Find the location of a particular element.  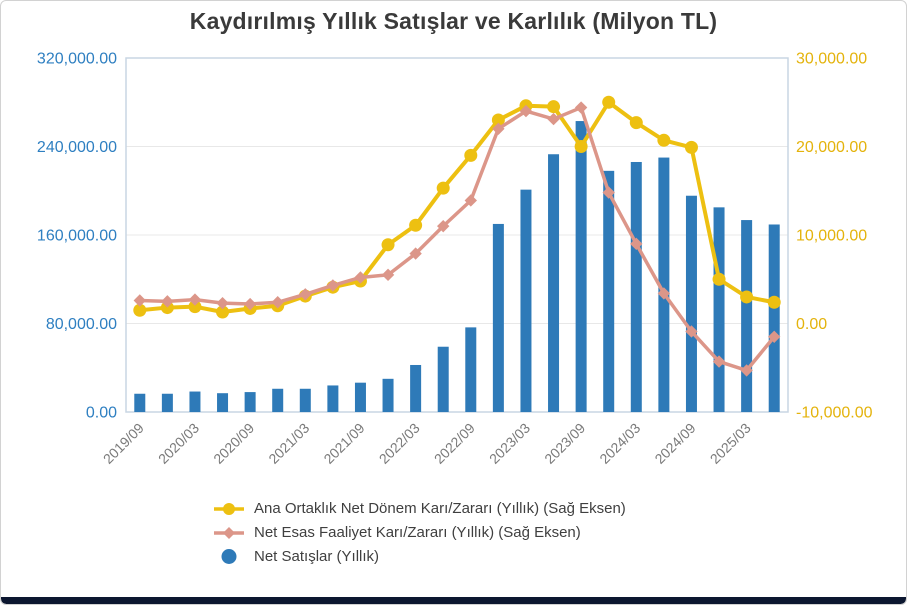

left-axis-tick-label: 0.00 is located at coordinates (101, 413).